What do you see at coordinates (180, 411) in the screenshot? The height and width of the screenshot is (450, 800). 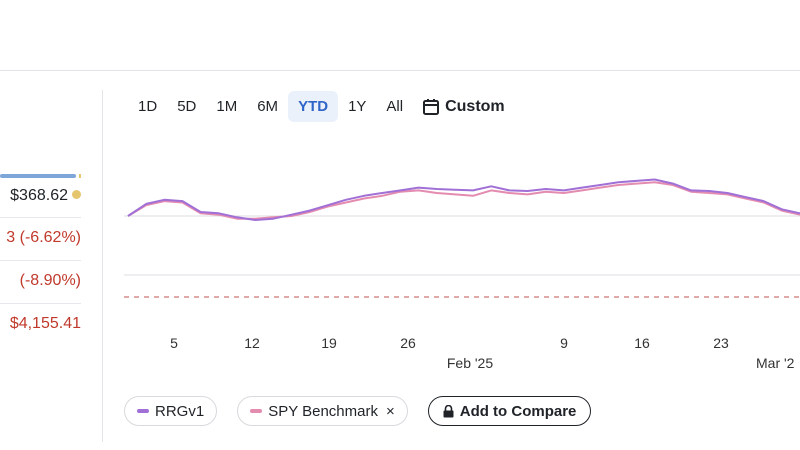 I see `legend-label: RRGv1` at bounding box center [180, 411].